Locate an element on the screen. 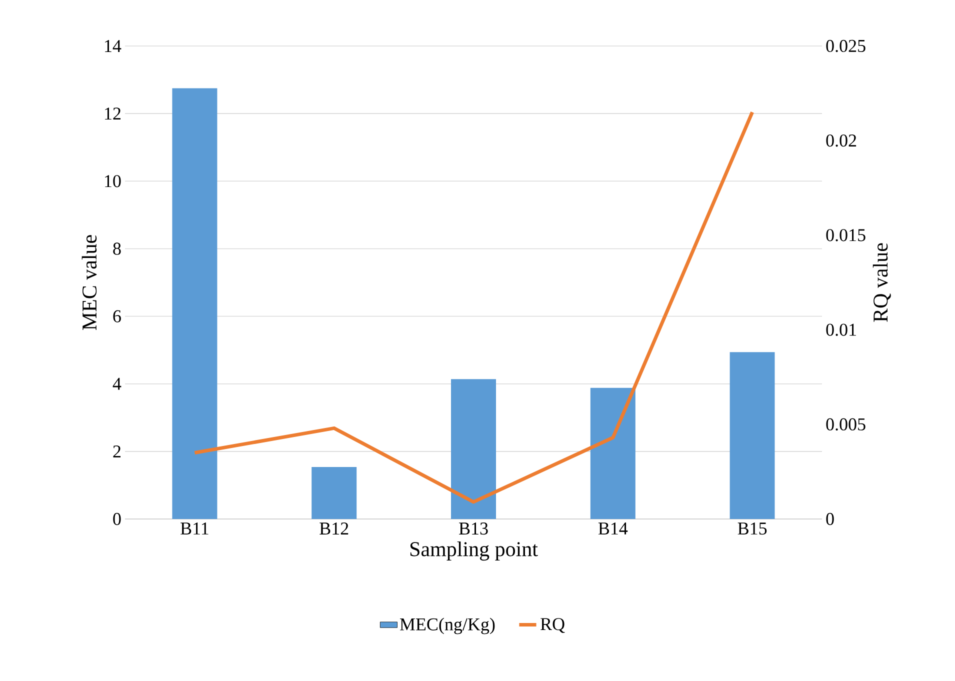 Image resolution: width=955 pixels, height=681 pixels. y-axis-title: MEC value is located at coordinates (89, 282).